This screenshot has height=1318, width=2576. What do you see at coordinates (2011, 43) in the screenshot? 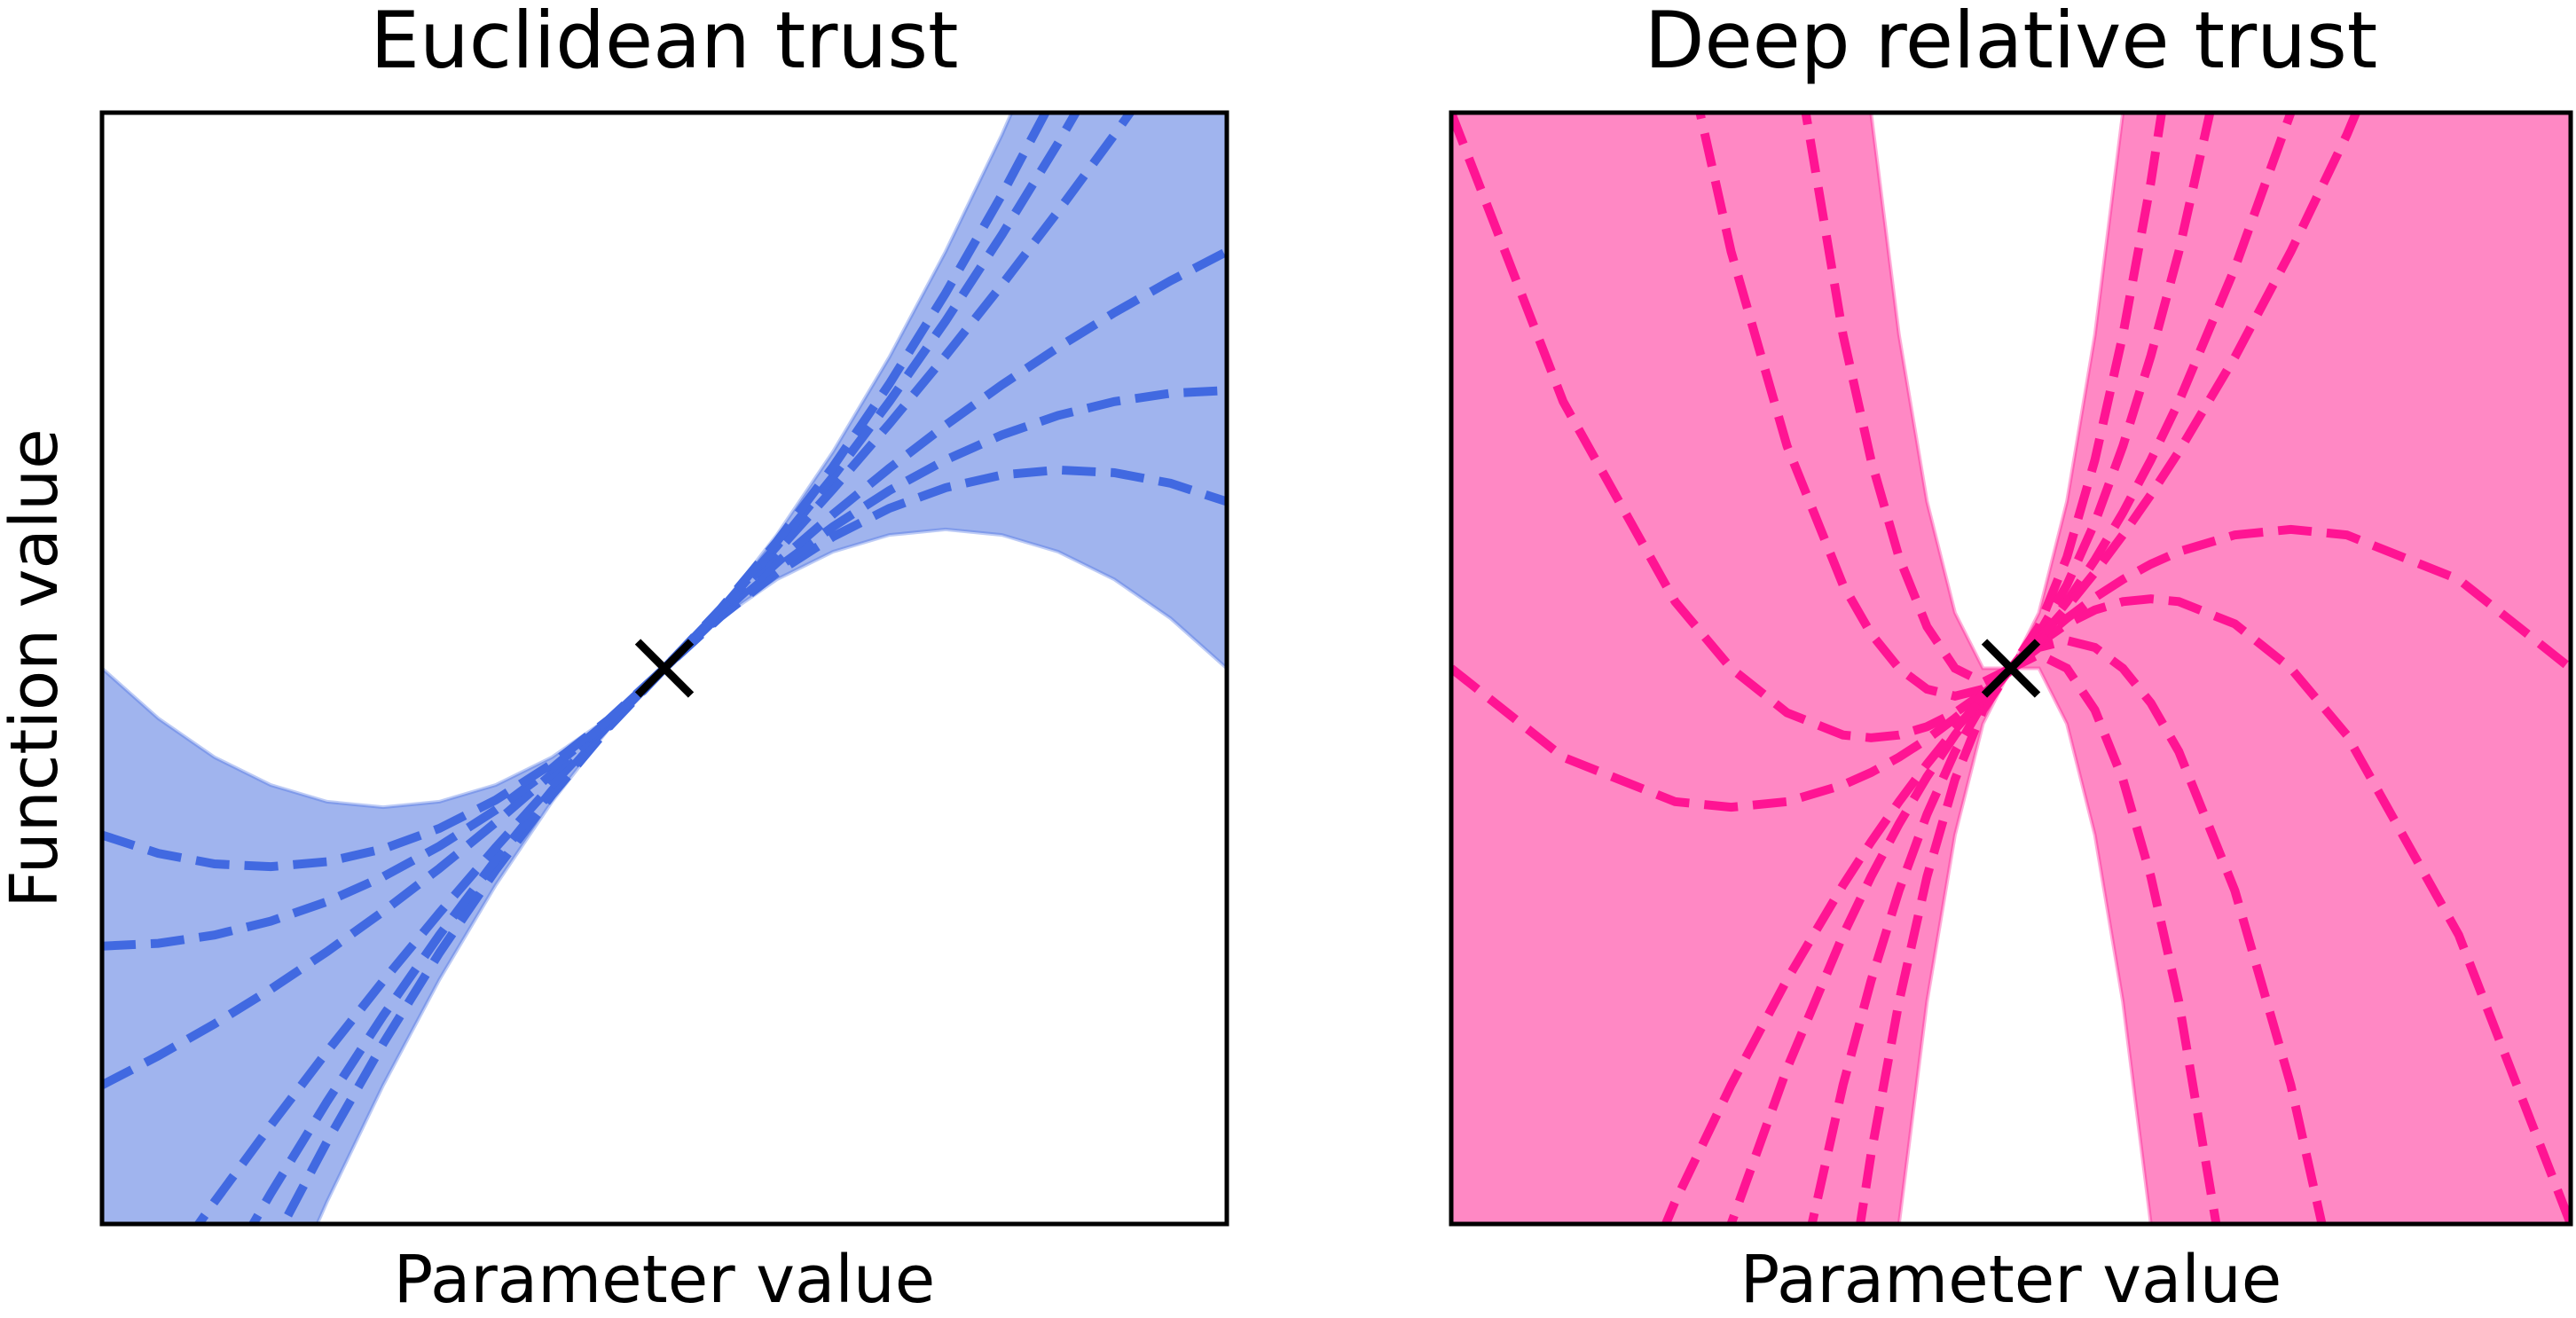
I see `panel-title: Deep relative trust` at bounding box center [2011, 43].